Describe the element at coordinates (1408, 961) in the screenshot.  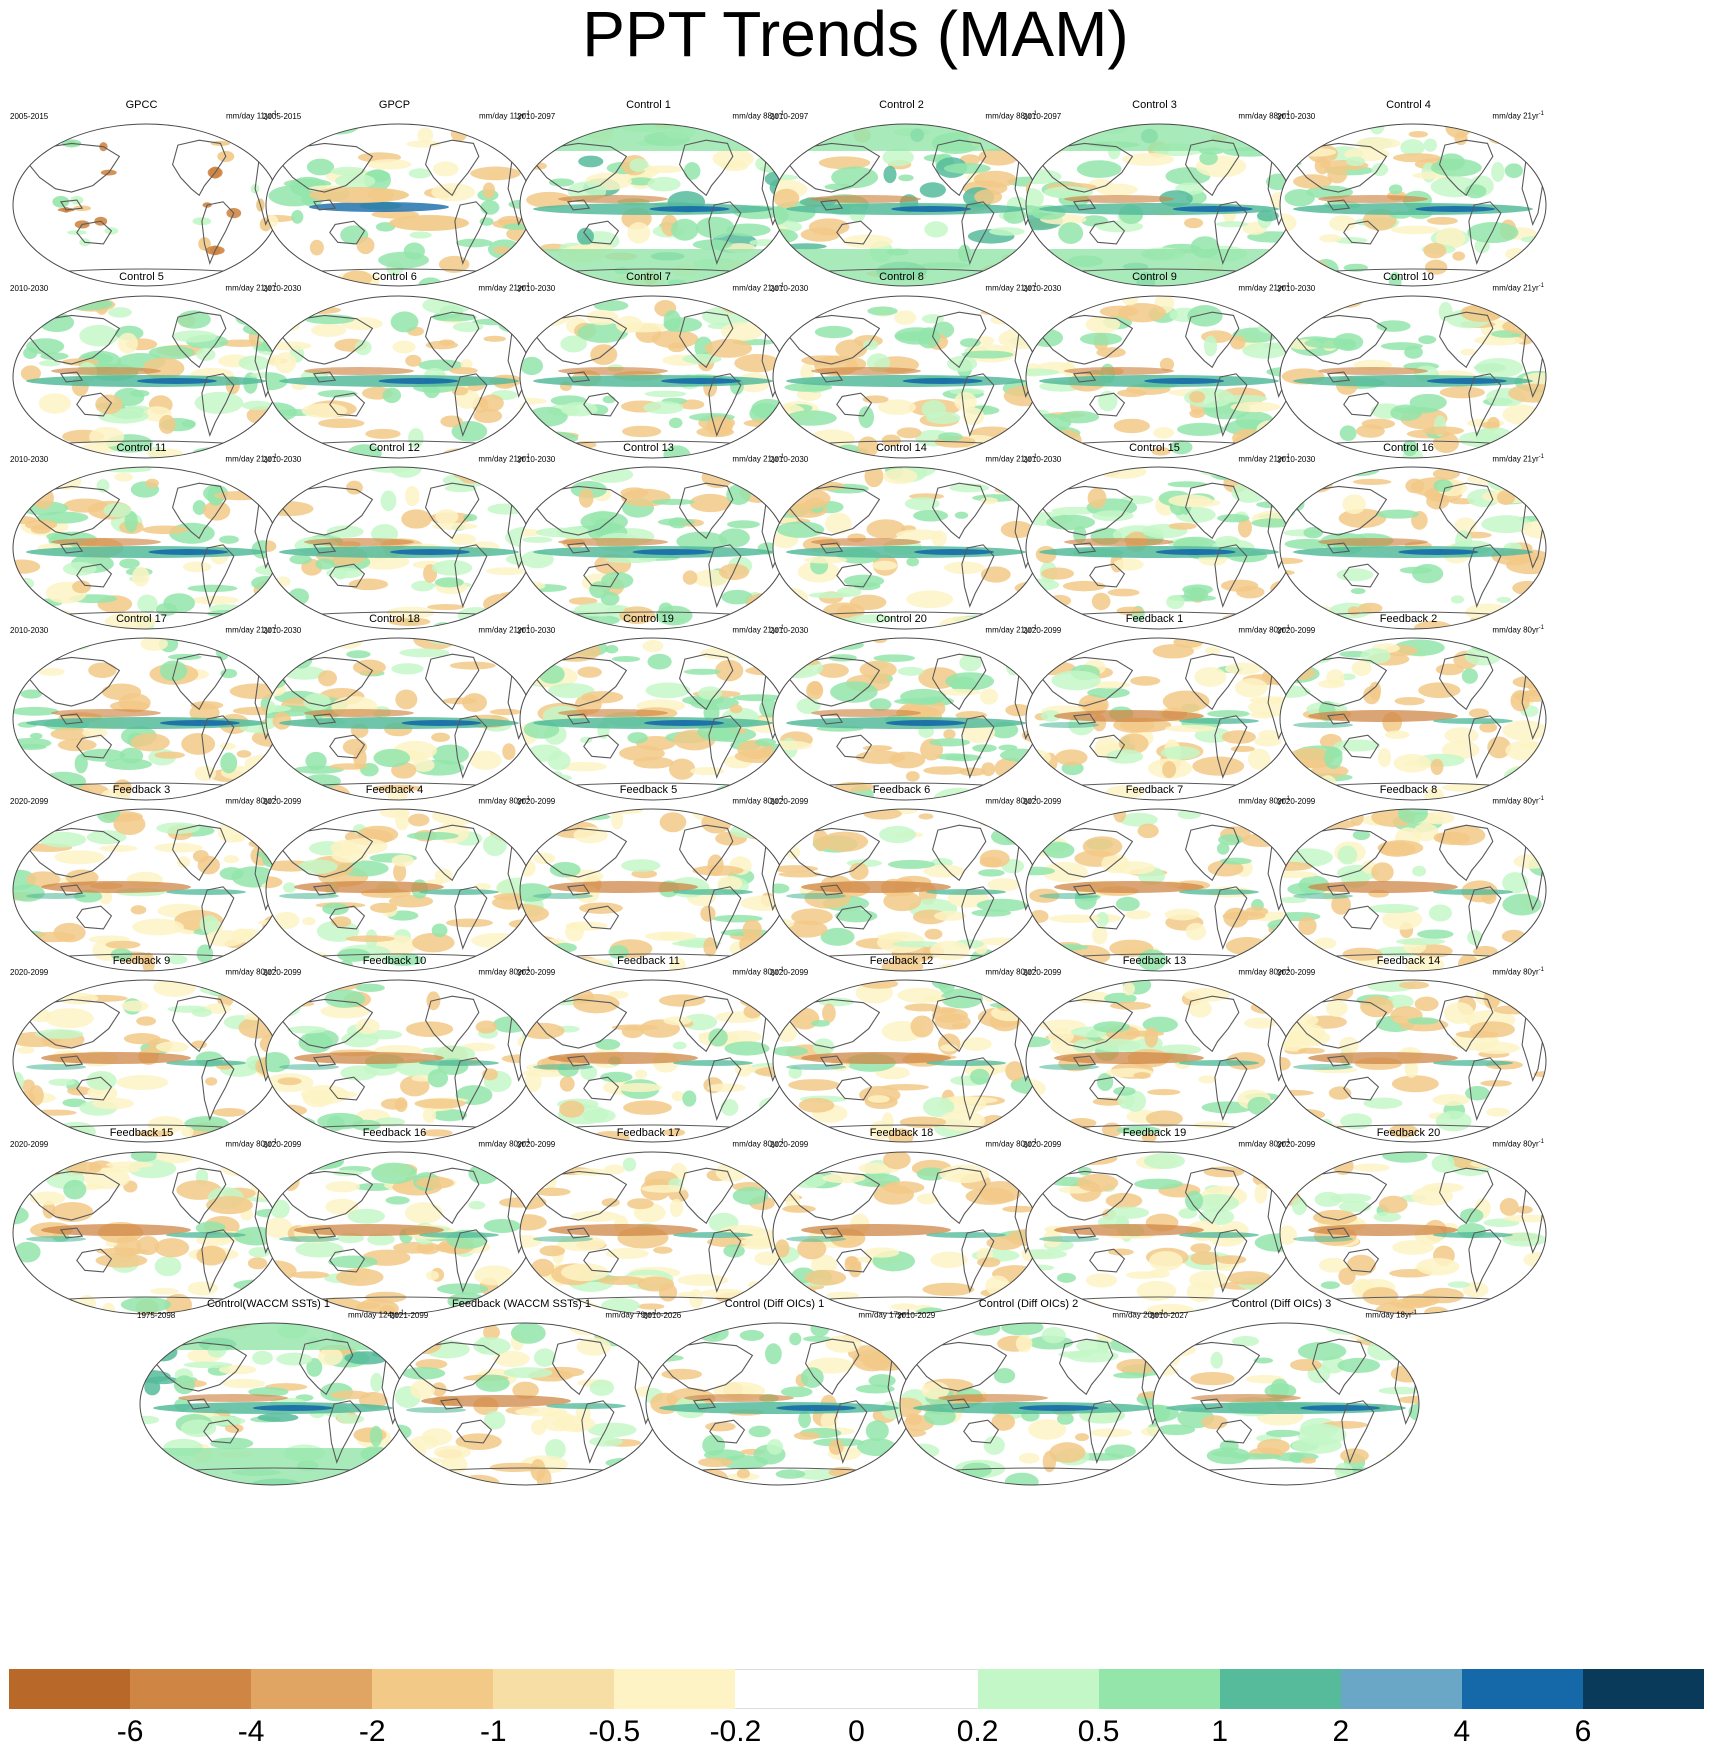
I see `panel-title: Feedback 14` at that location.